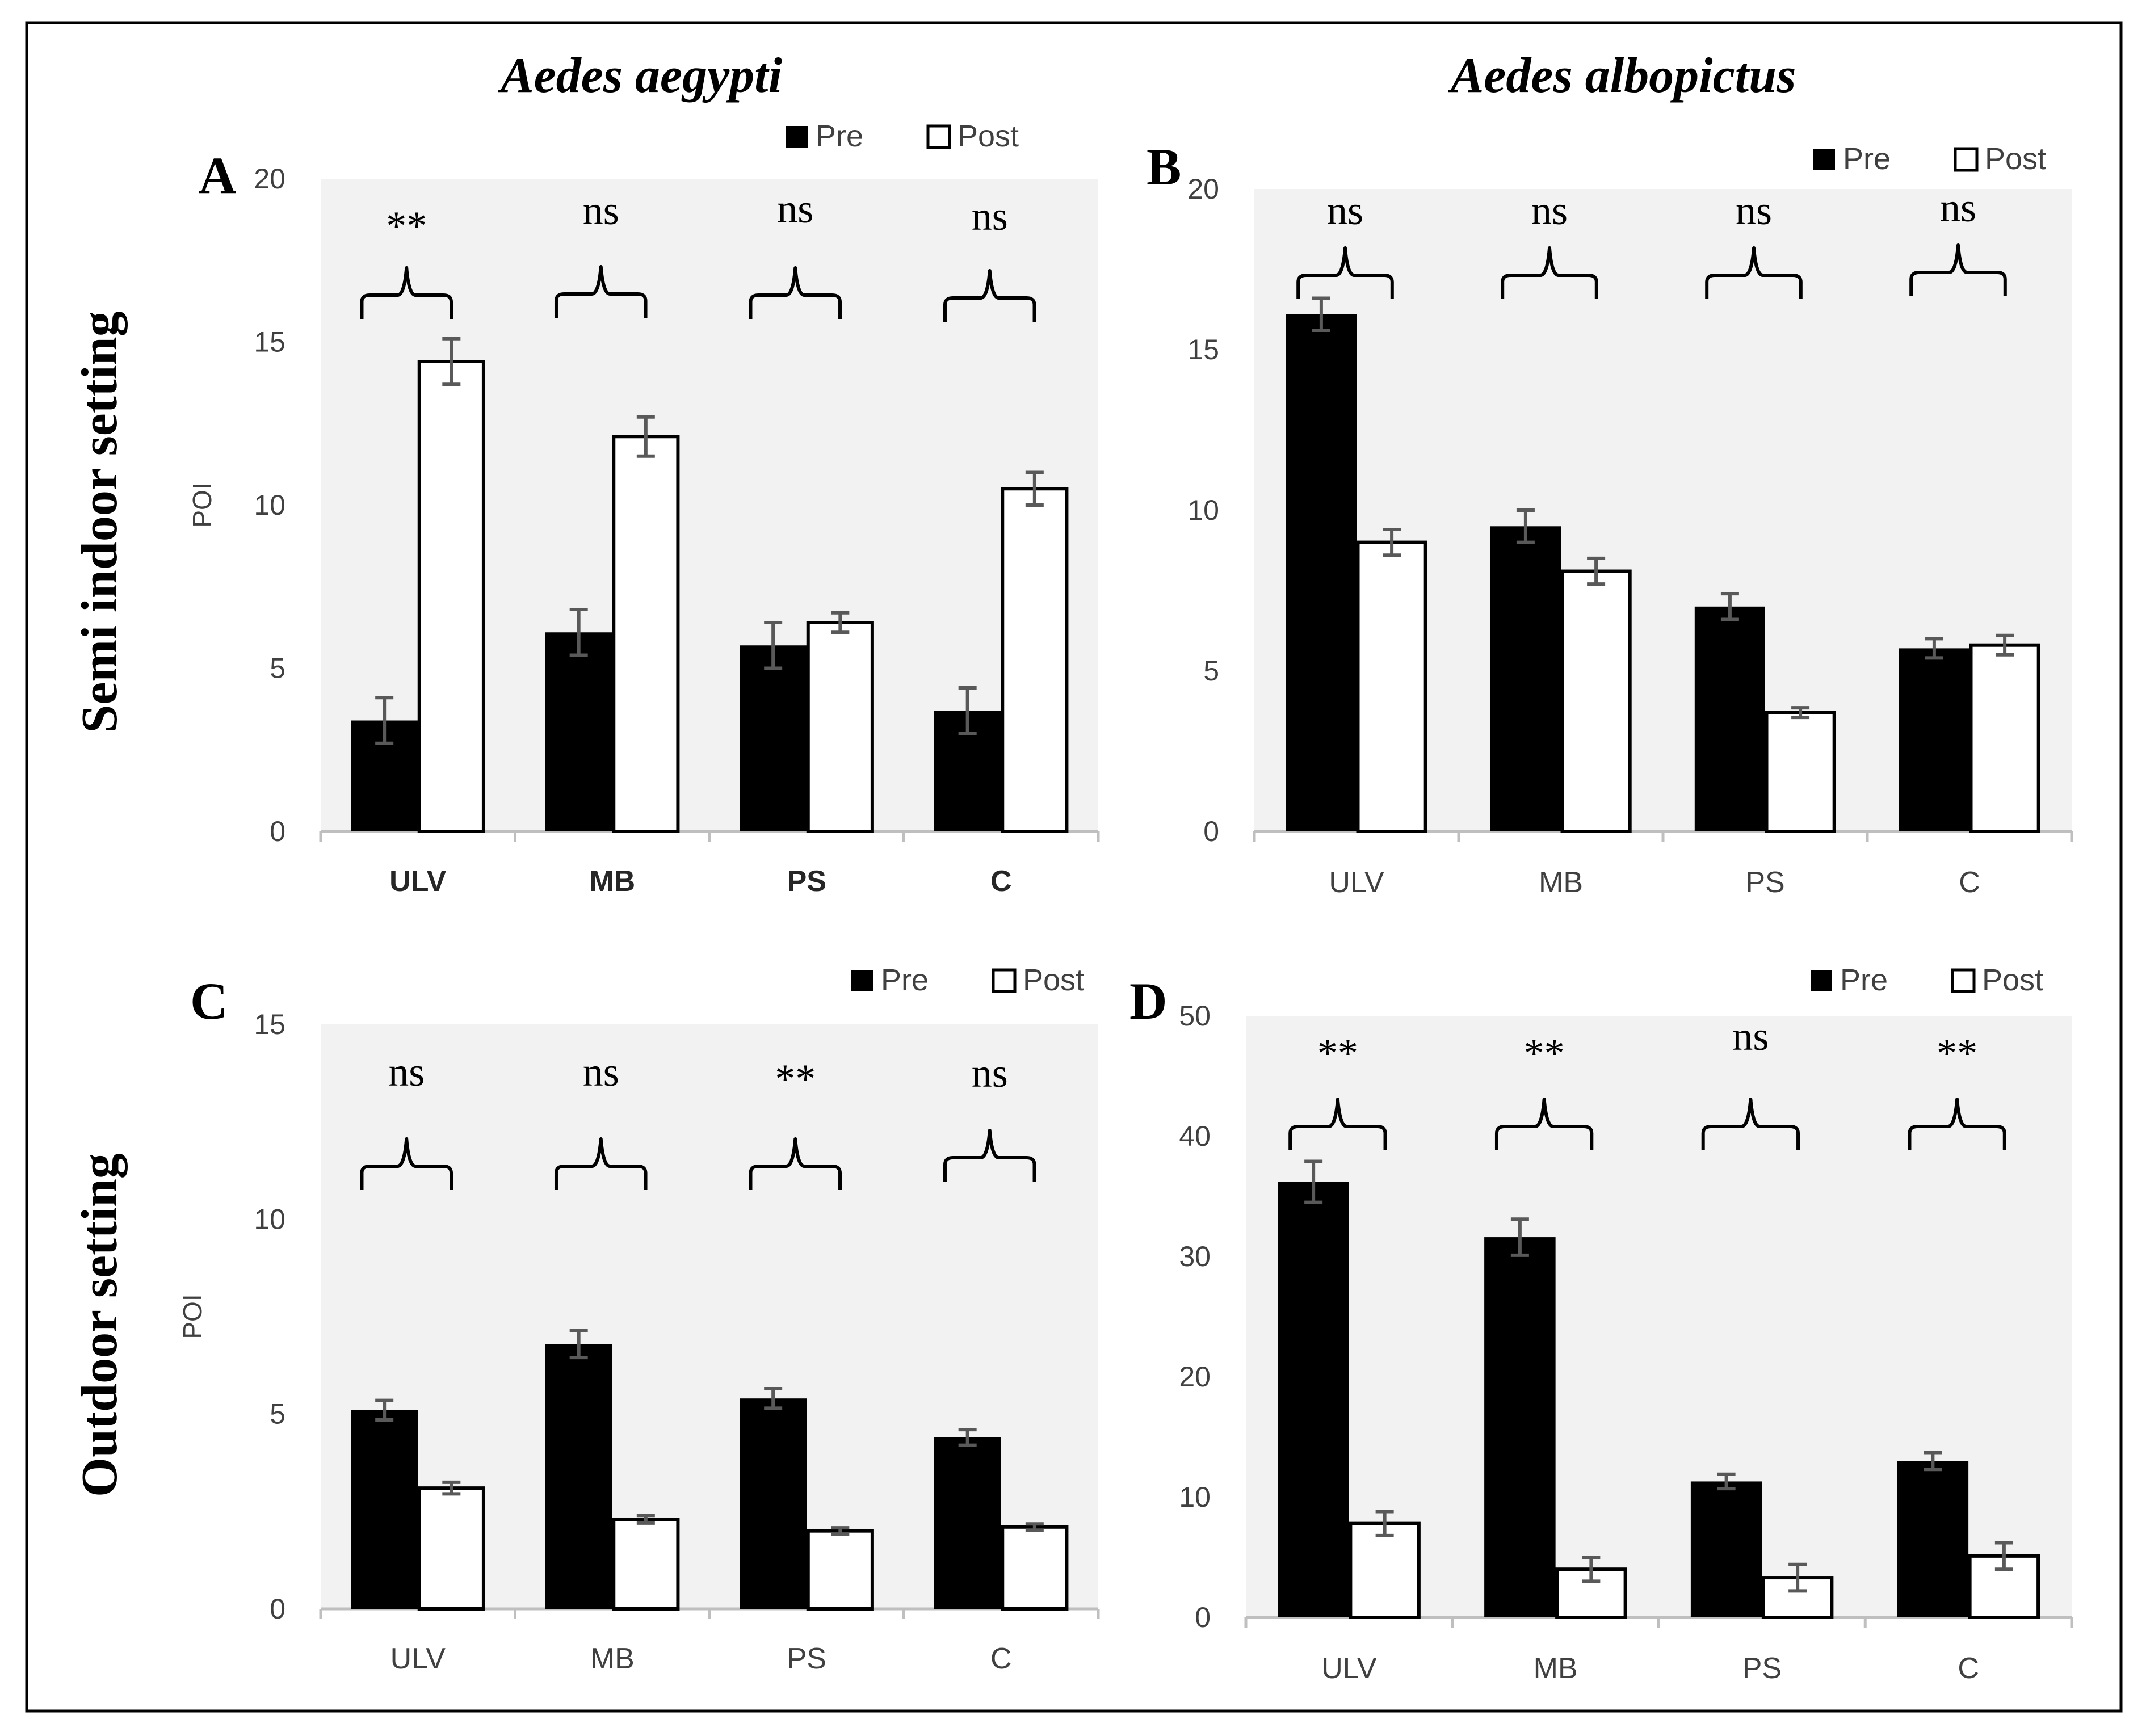 The height and width of the screenshot is (1736, 2146). I want to click on y-tick-label: 40, so click(1195, 1136).